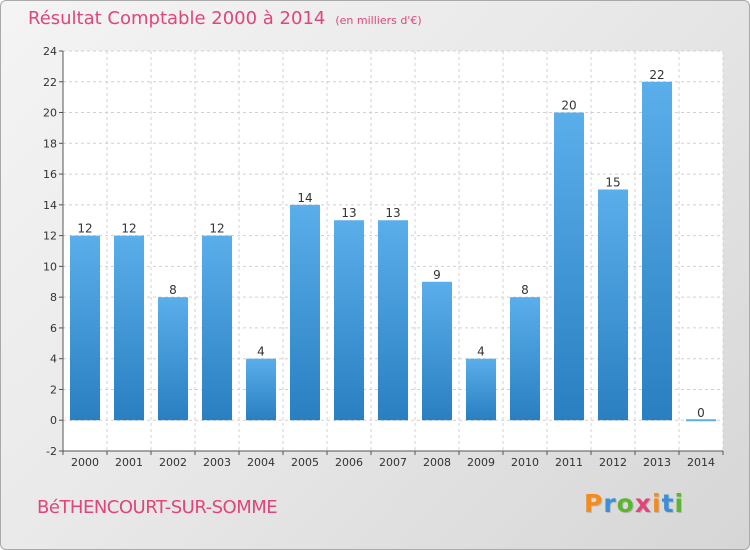  I want to click on bar-2013, so click(657, 251).